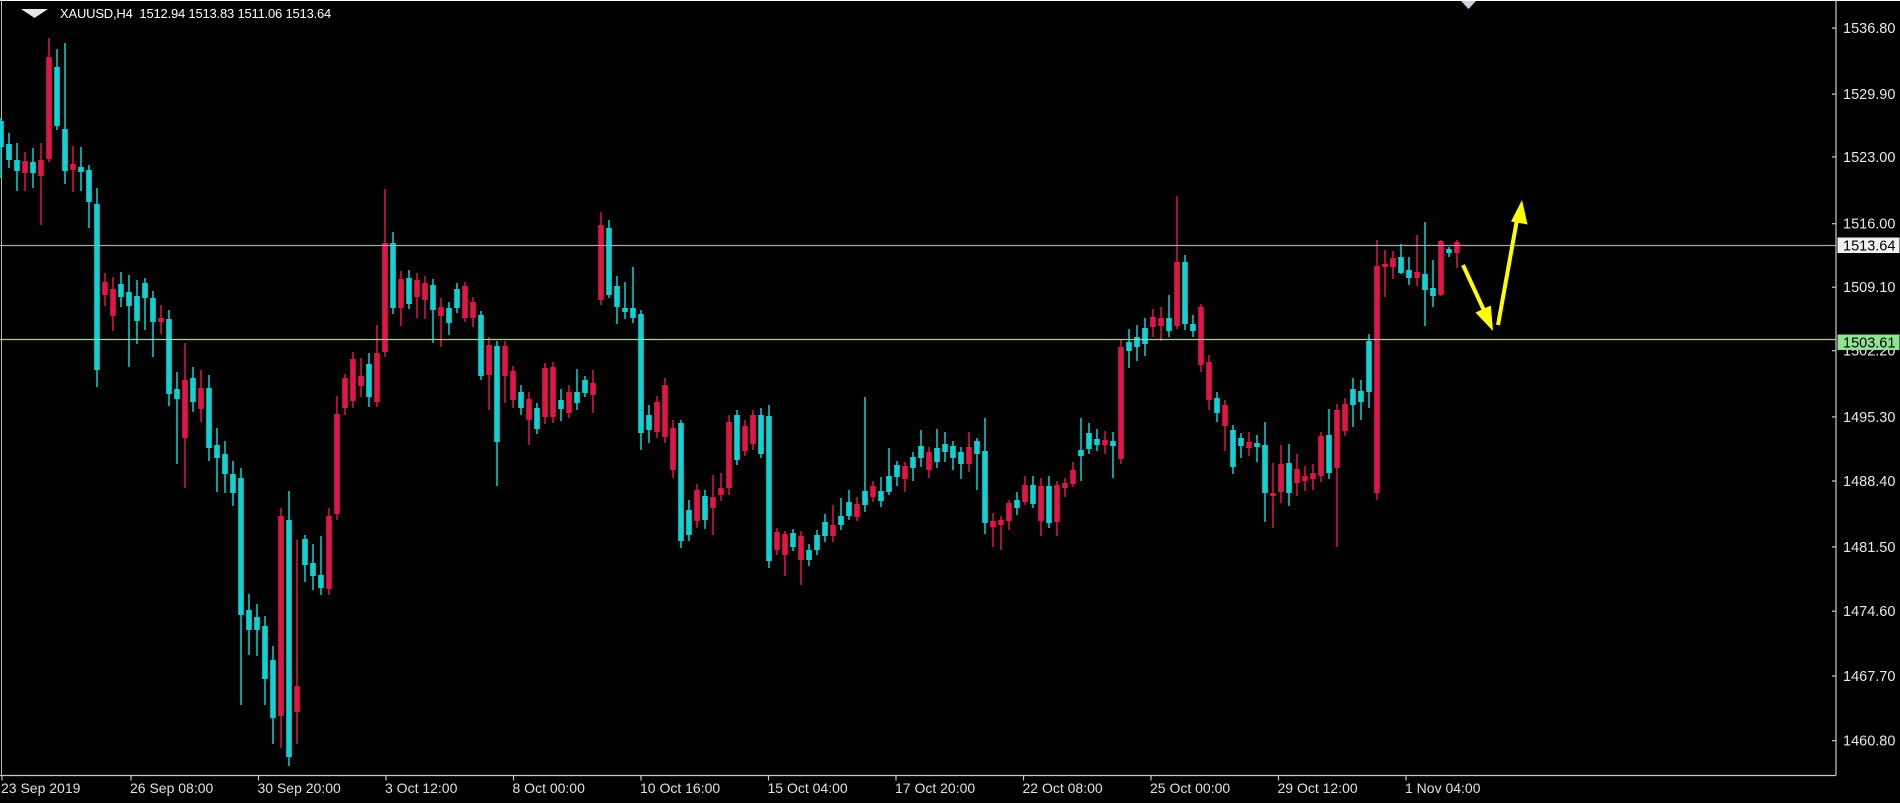 Image resolution: width=1900 pixels, height=803 pixels. Describe the element at coordinates (1318, 788) in the screenshot. I see `svg-text: 29 Oct 12:00` at that location.